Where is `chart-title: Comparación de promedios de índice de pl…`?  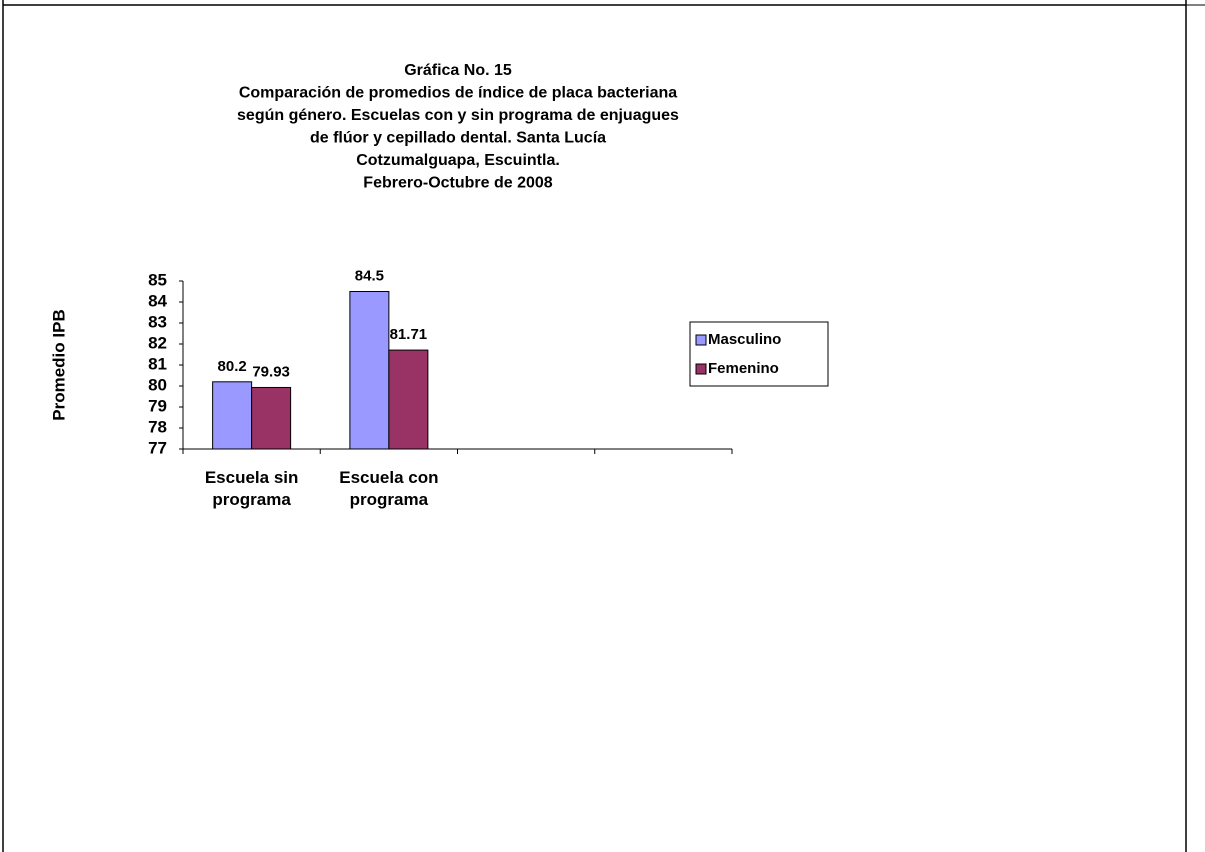
chart-title: Comparación de promedios de índice de pl… is located at coordinates (458, 93).